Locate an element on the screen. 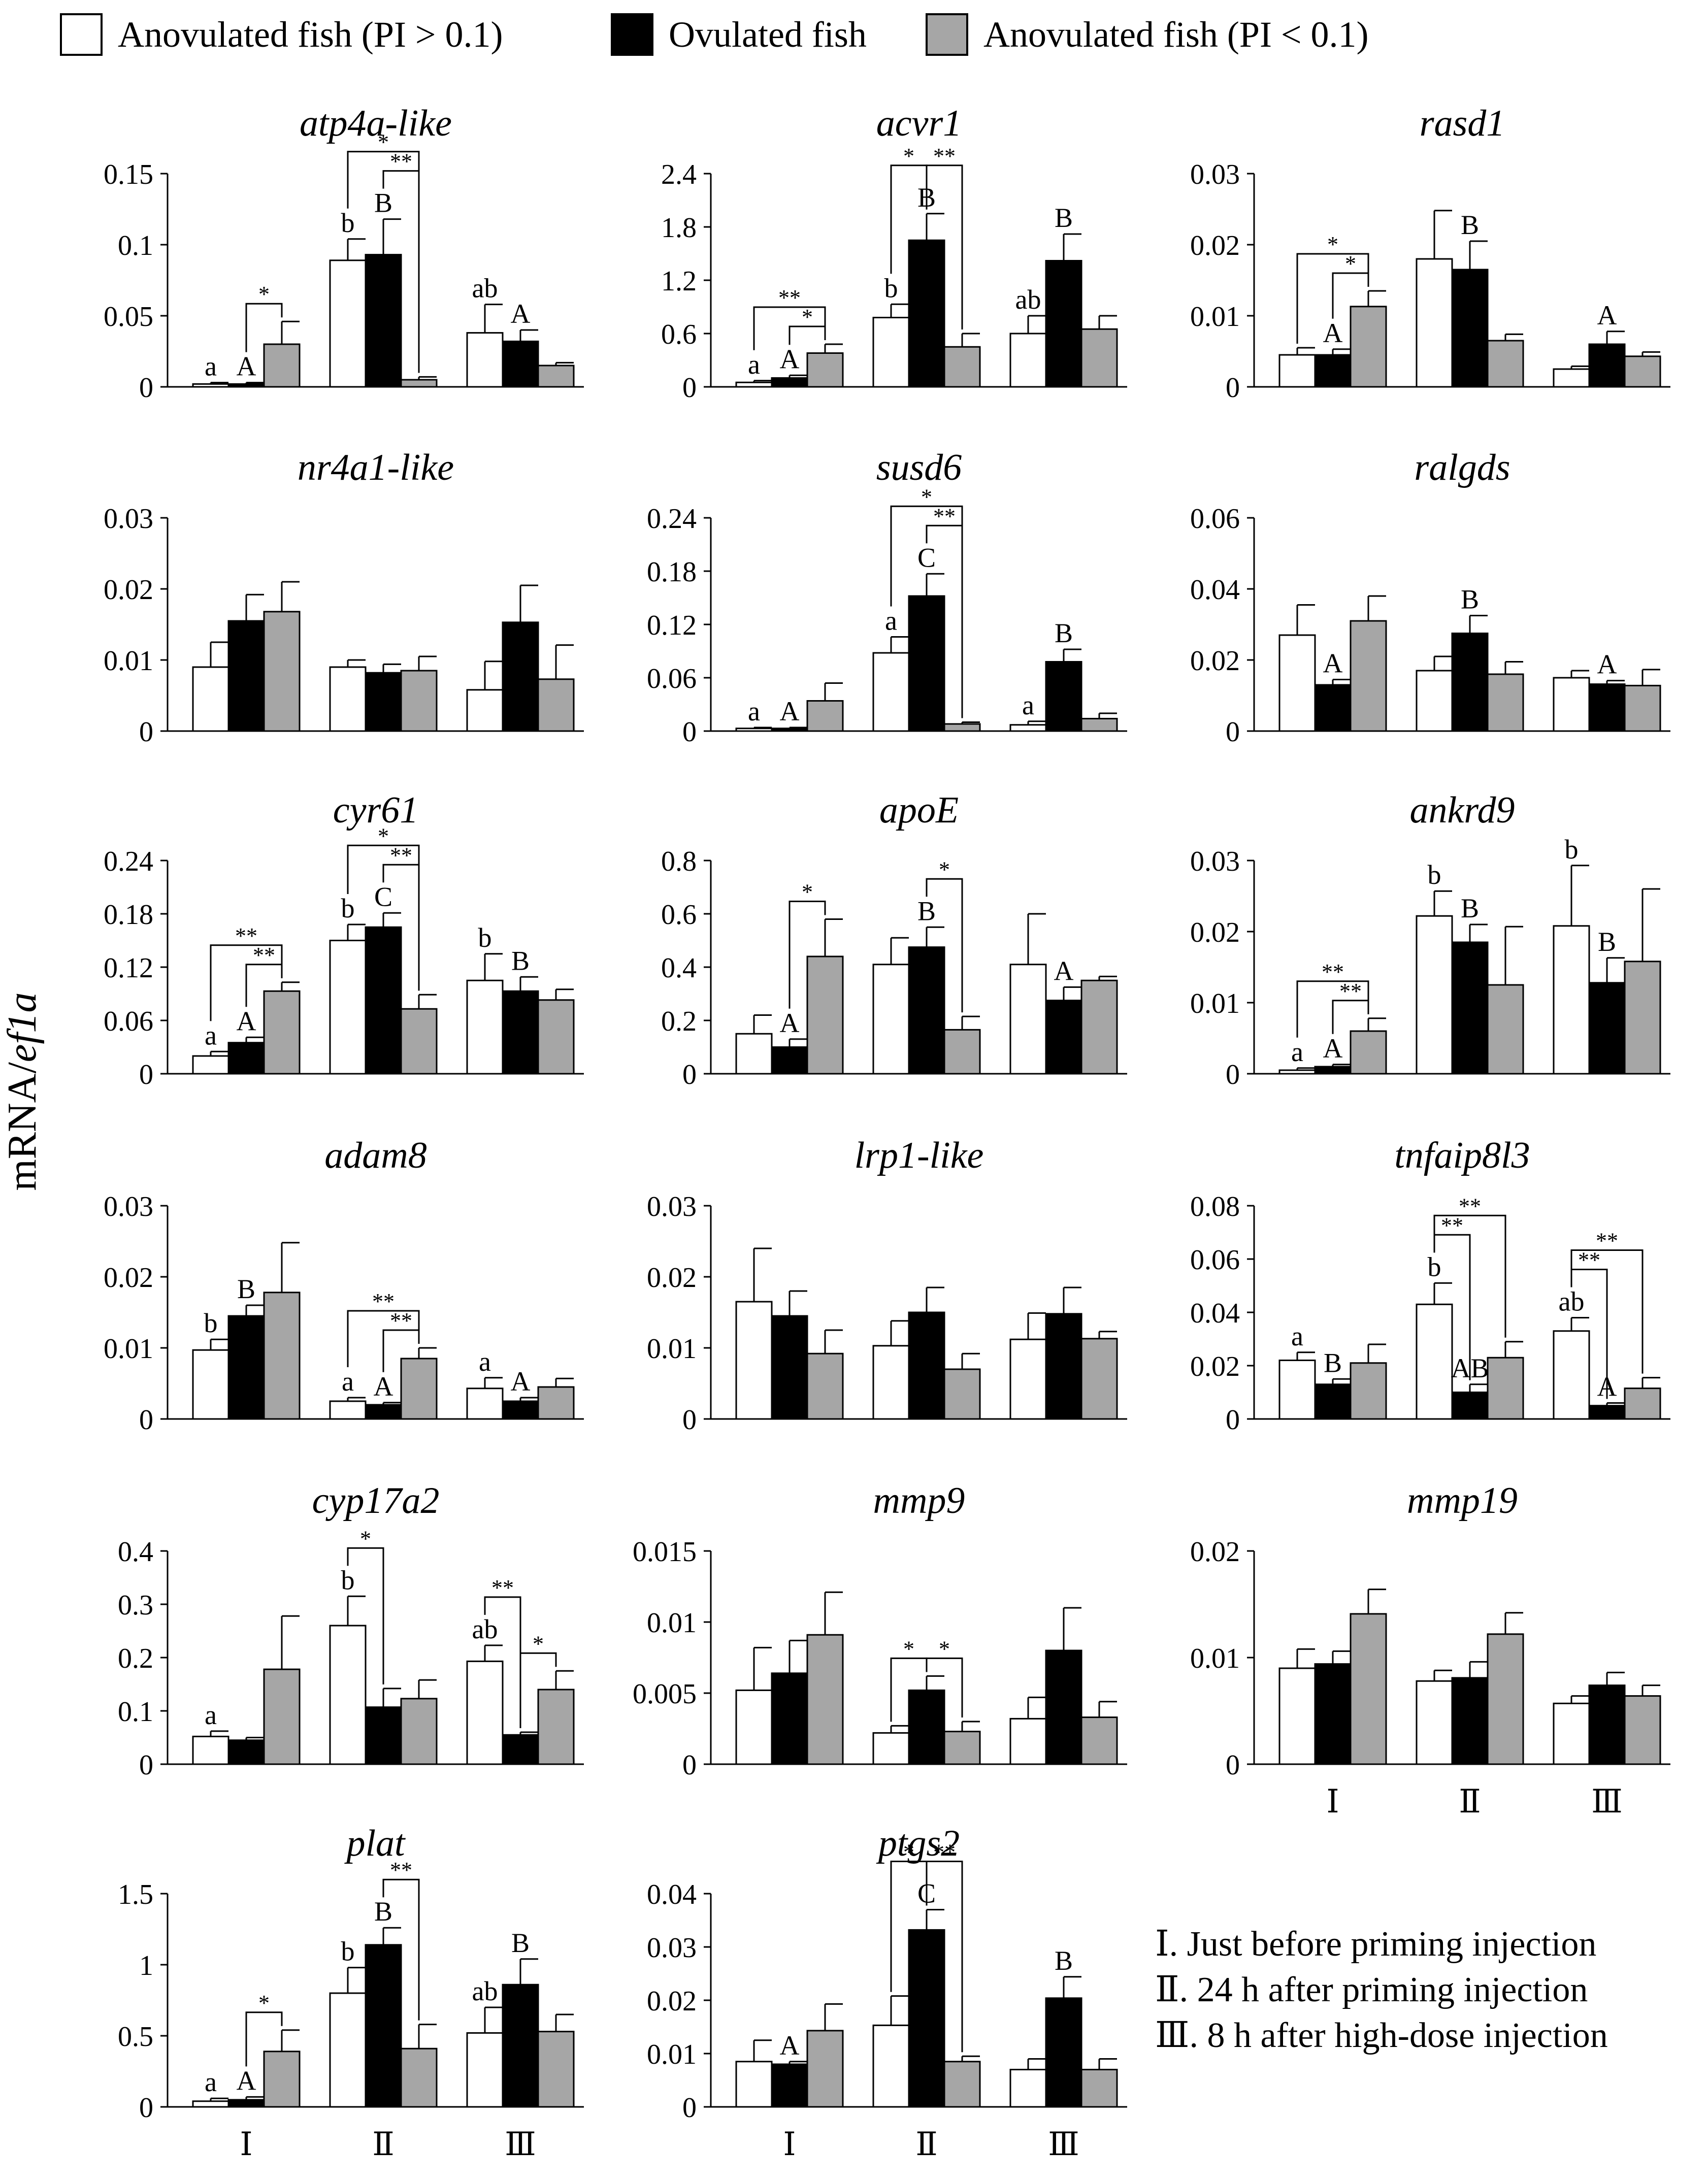 This screenshot has height=2181, width=1708. x-group-label: Ⅲ is located at coordinates (1064, 2144).